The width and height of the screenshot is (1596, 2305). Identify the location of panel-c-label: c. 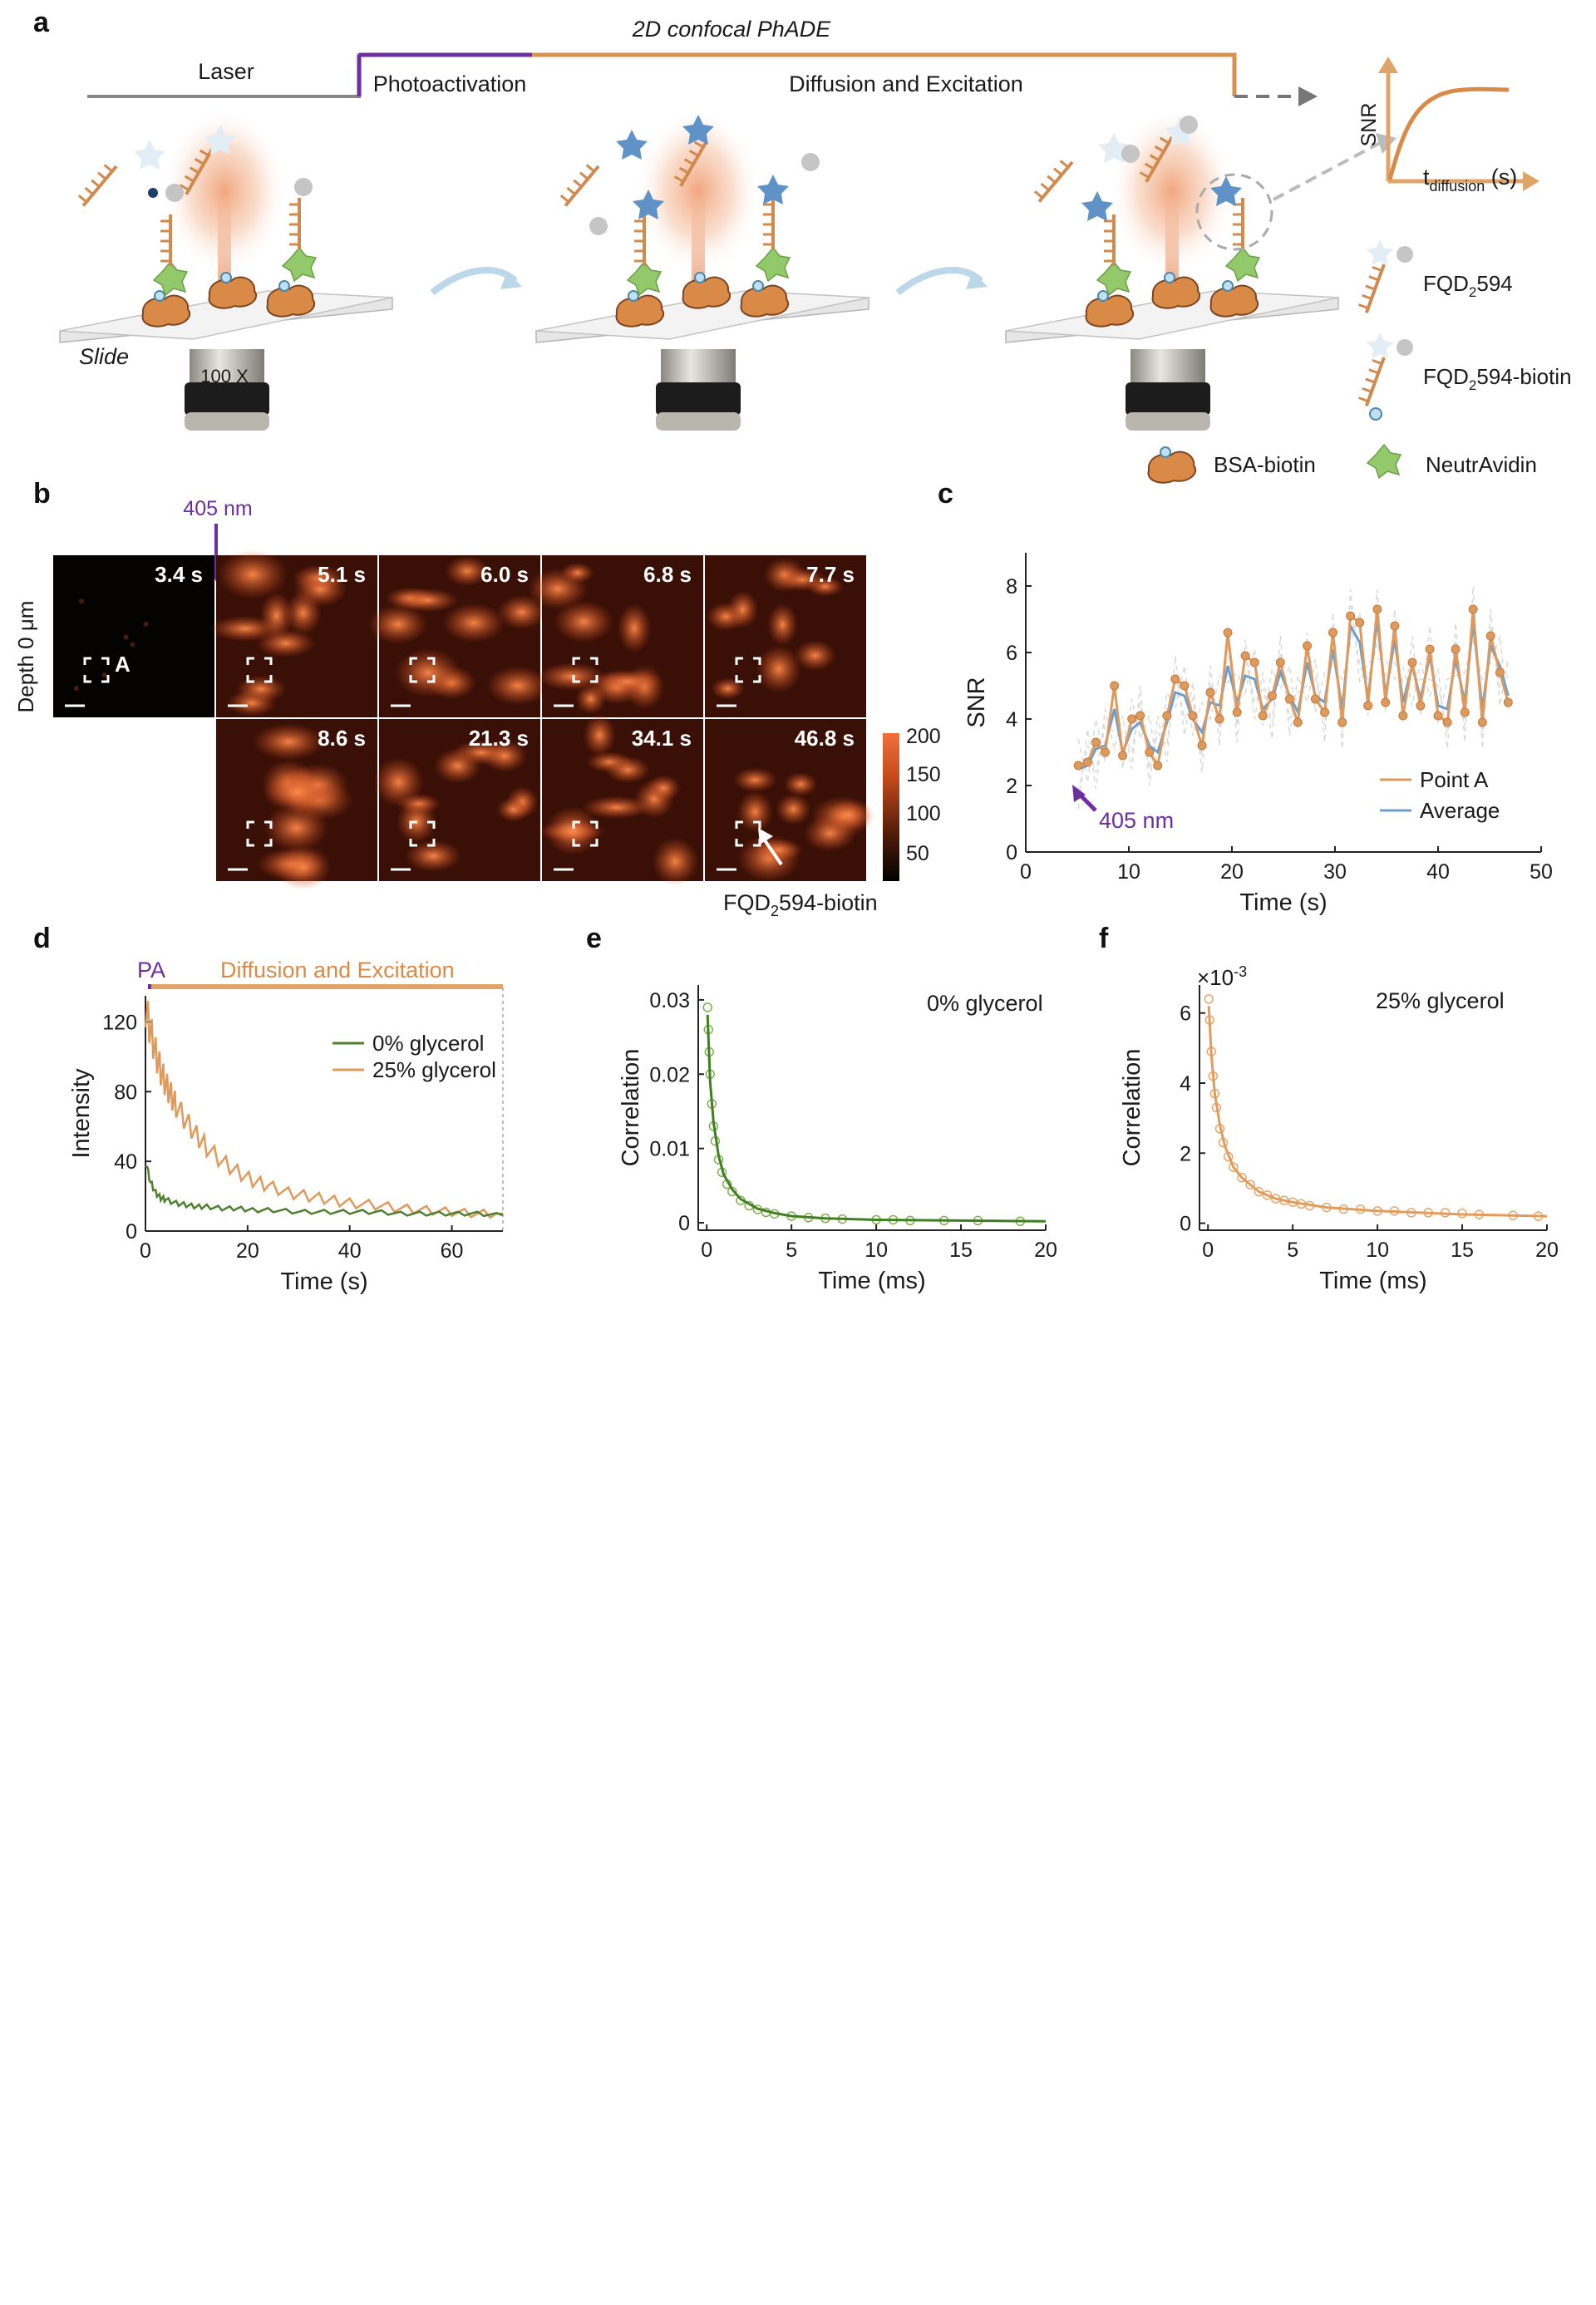
(945, 494).